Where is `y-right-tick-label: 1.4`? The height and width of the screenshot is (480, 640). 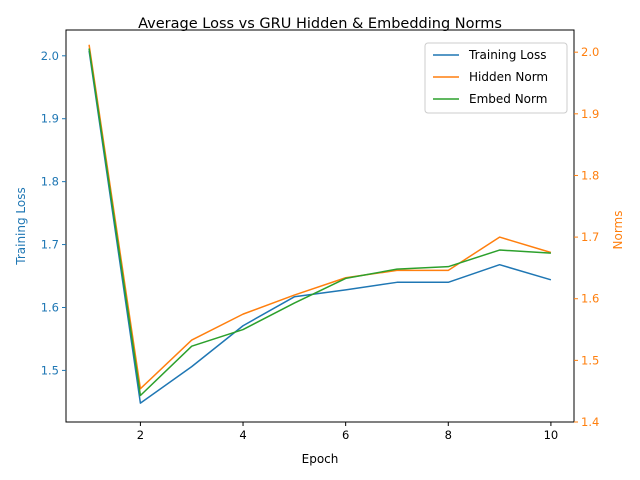 y-right-tick-label: 1.4 is located at coordinates (590, 422).